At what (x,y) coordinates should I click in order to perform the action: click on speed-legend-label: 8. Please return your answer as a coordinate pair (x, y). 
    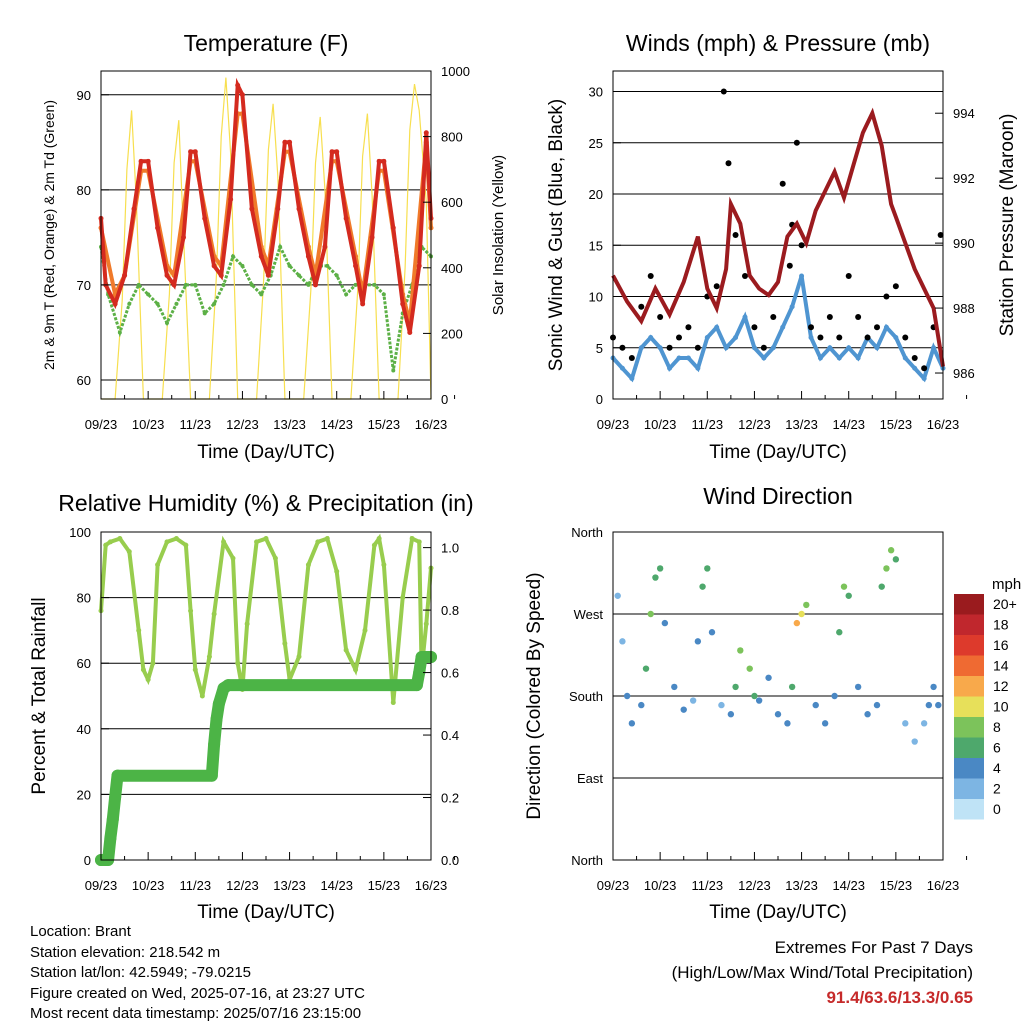
    Looking at the image, I should click on (997, 727).